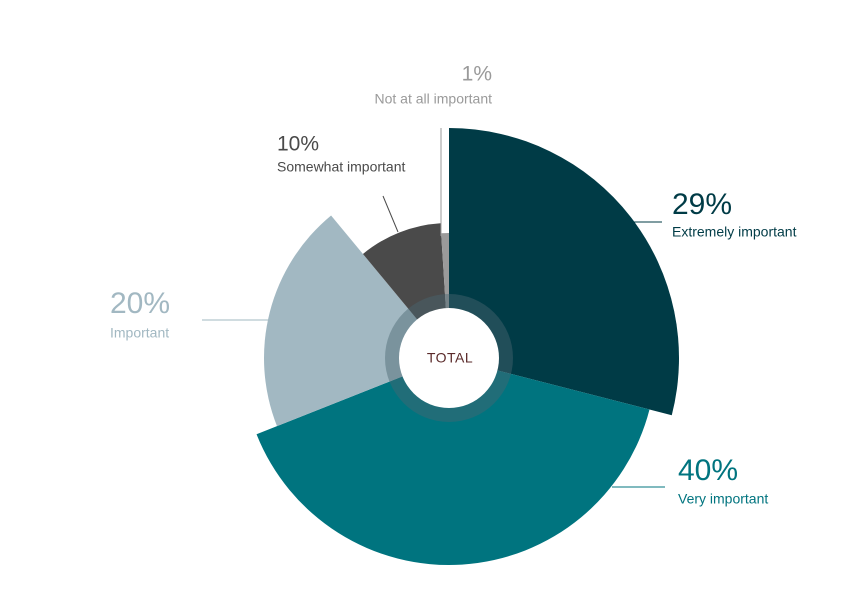  I want to click on center-disc, so click(449, 358).